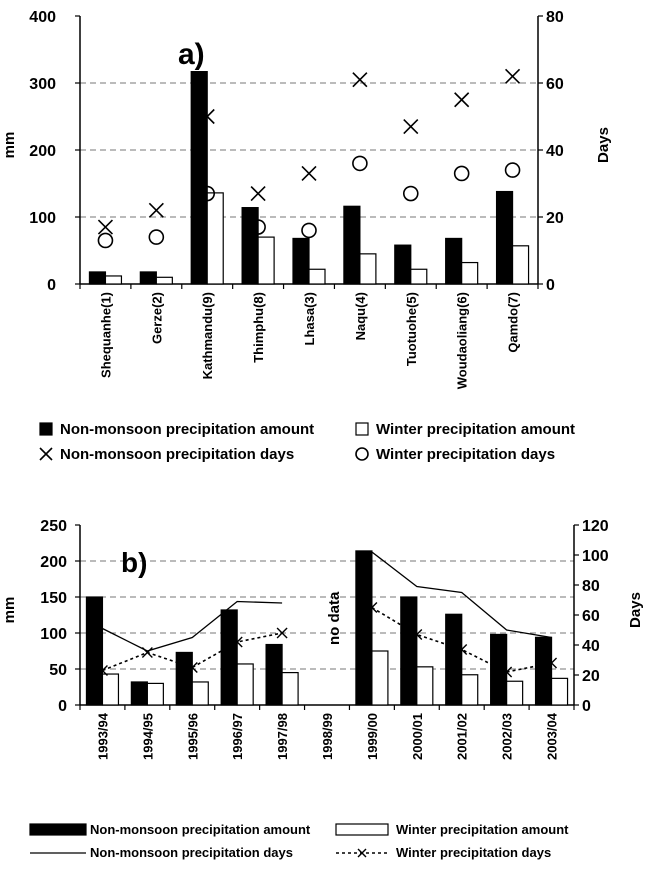  What do you see at coordinates (362, 429) in the screenshot?
I see `legend-swatch-open` at bounding box center [362, 429].